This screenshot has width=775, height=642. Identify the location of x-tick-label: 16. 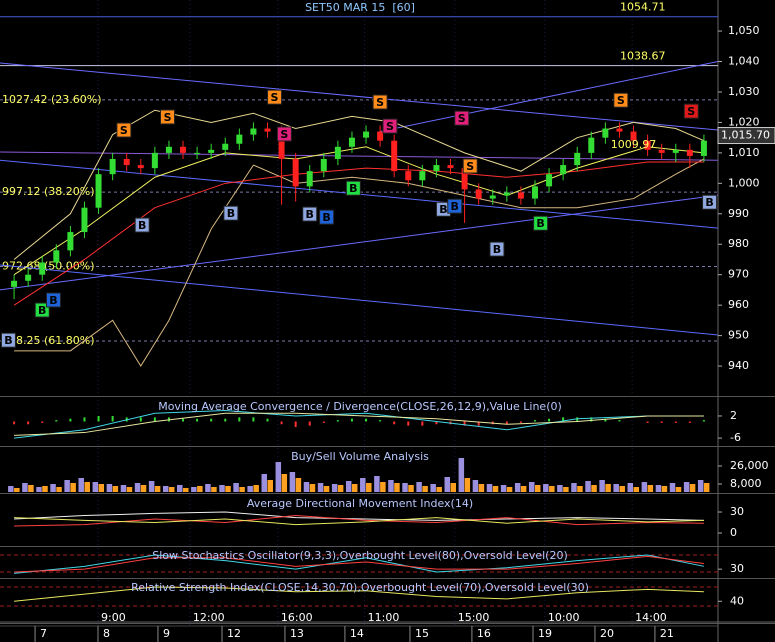
(484, 633).